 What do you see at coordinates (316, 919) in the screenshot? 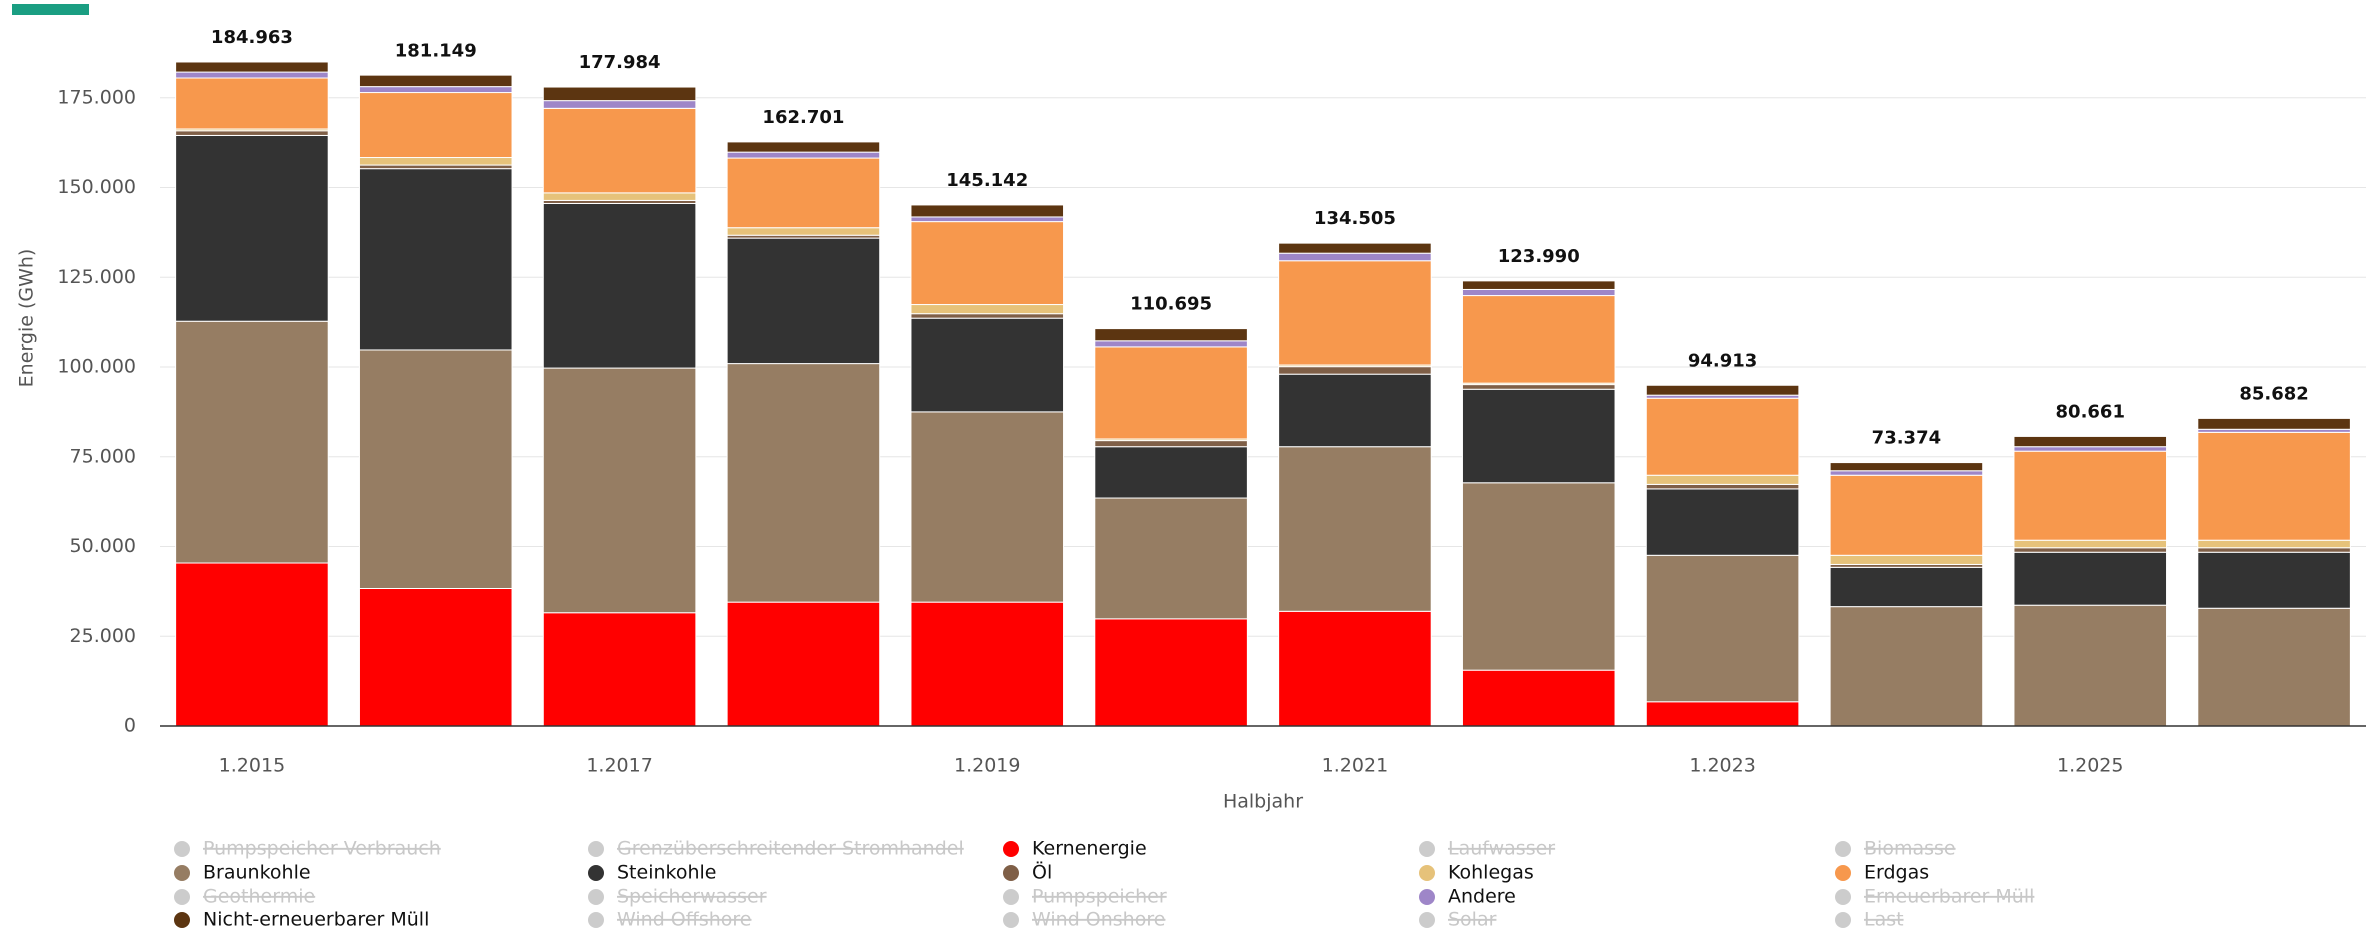
I see `legend-label: Nicht-erneuerbarer Müll` at bounding box center [316, 919].